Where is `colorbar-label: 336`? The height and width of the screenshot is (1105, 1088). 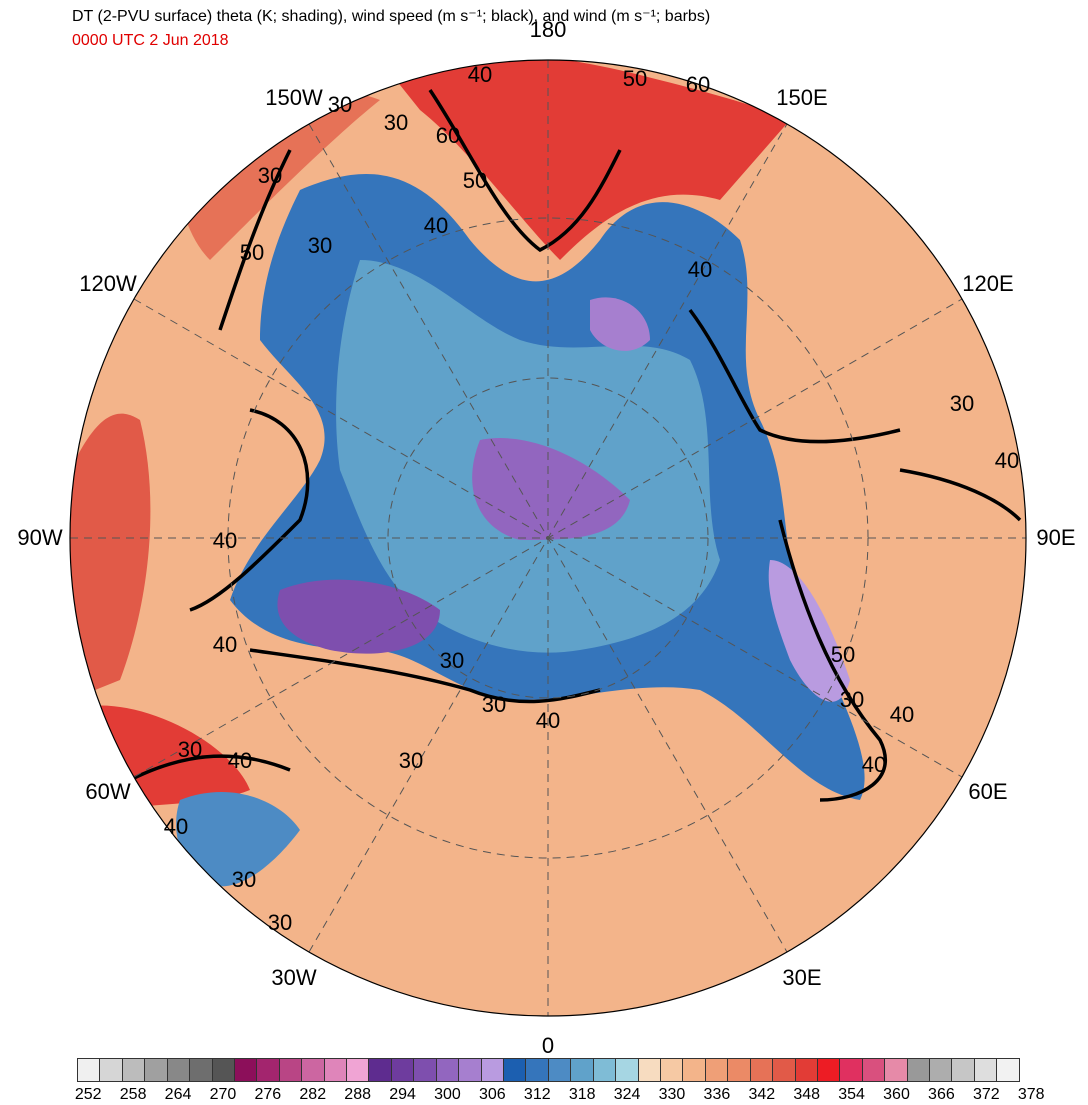
colorbar-label: 336 is located at coordinates (717, 1094).